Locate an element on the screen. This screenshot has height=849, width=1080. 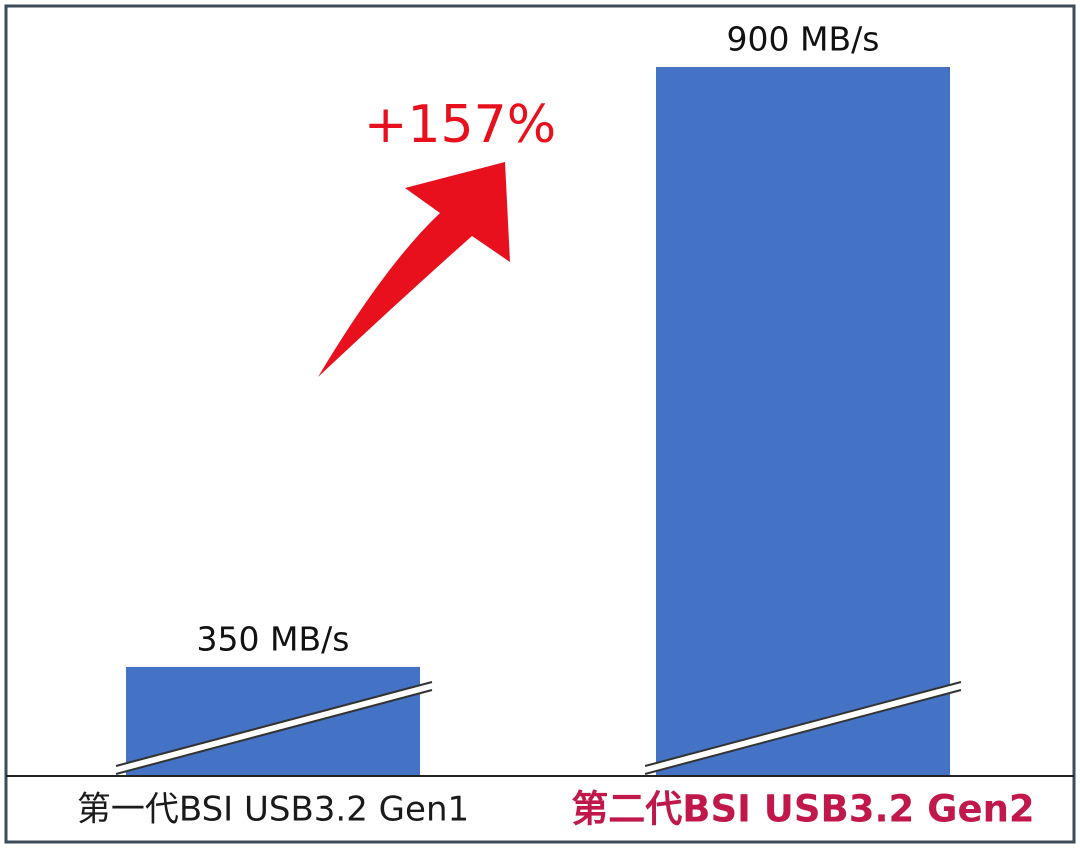
axis-break is located at coordinates (538, 728).